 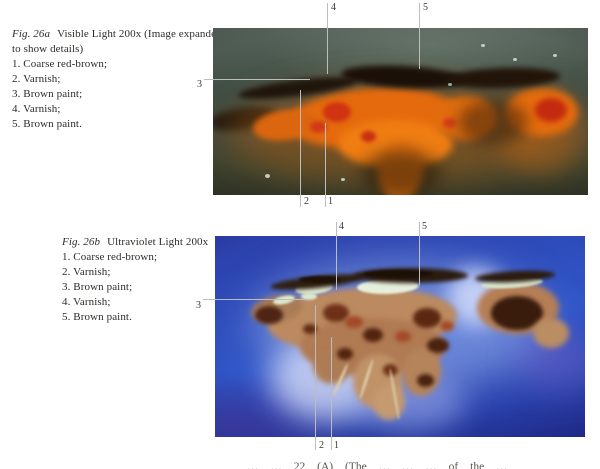 I want to click on tan-paint-blob, so click(x=551, y=333).